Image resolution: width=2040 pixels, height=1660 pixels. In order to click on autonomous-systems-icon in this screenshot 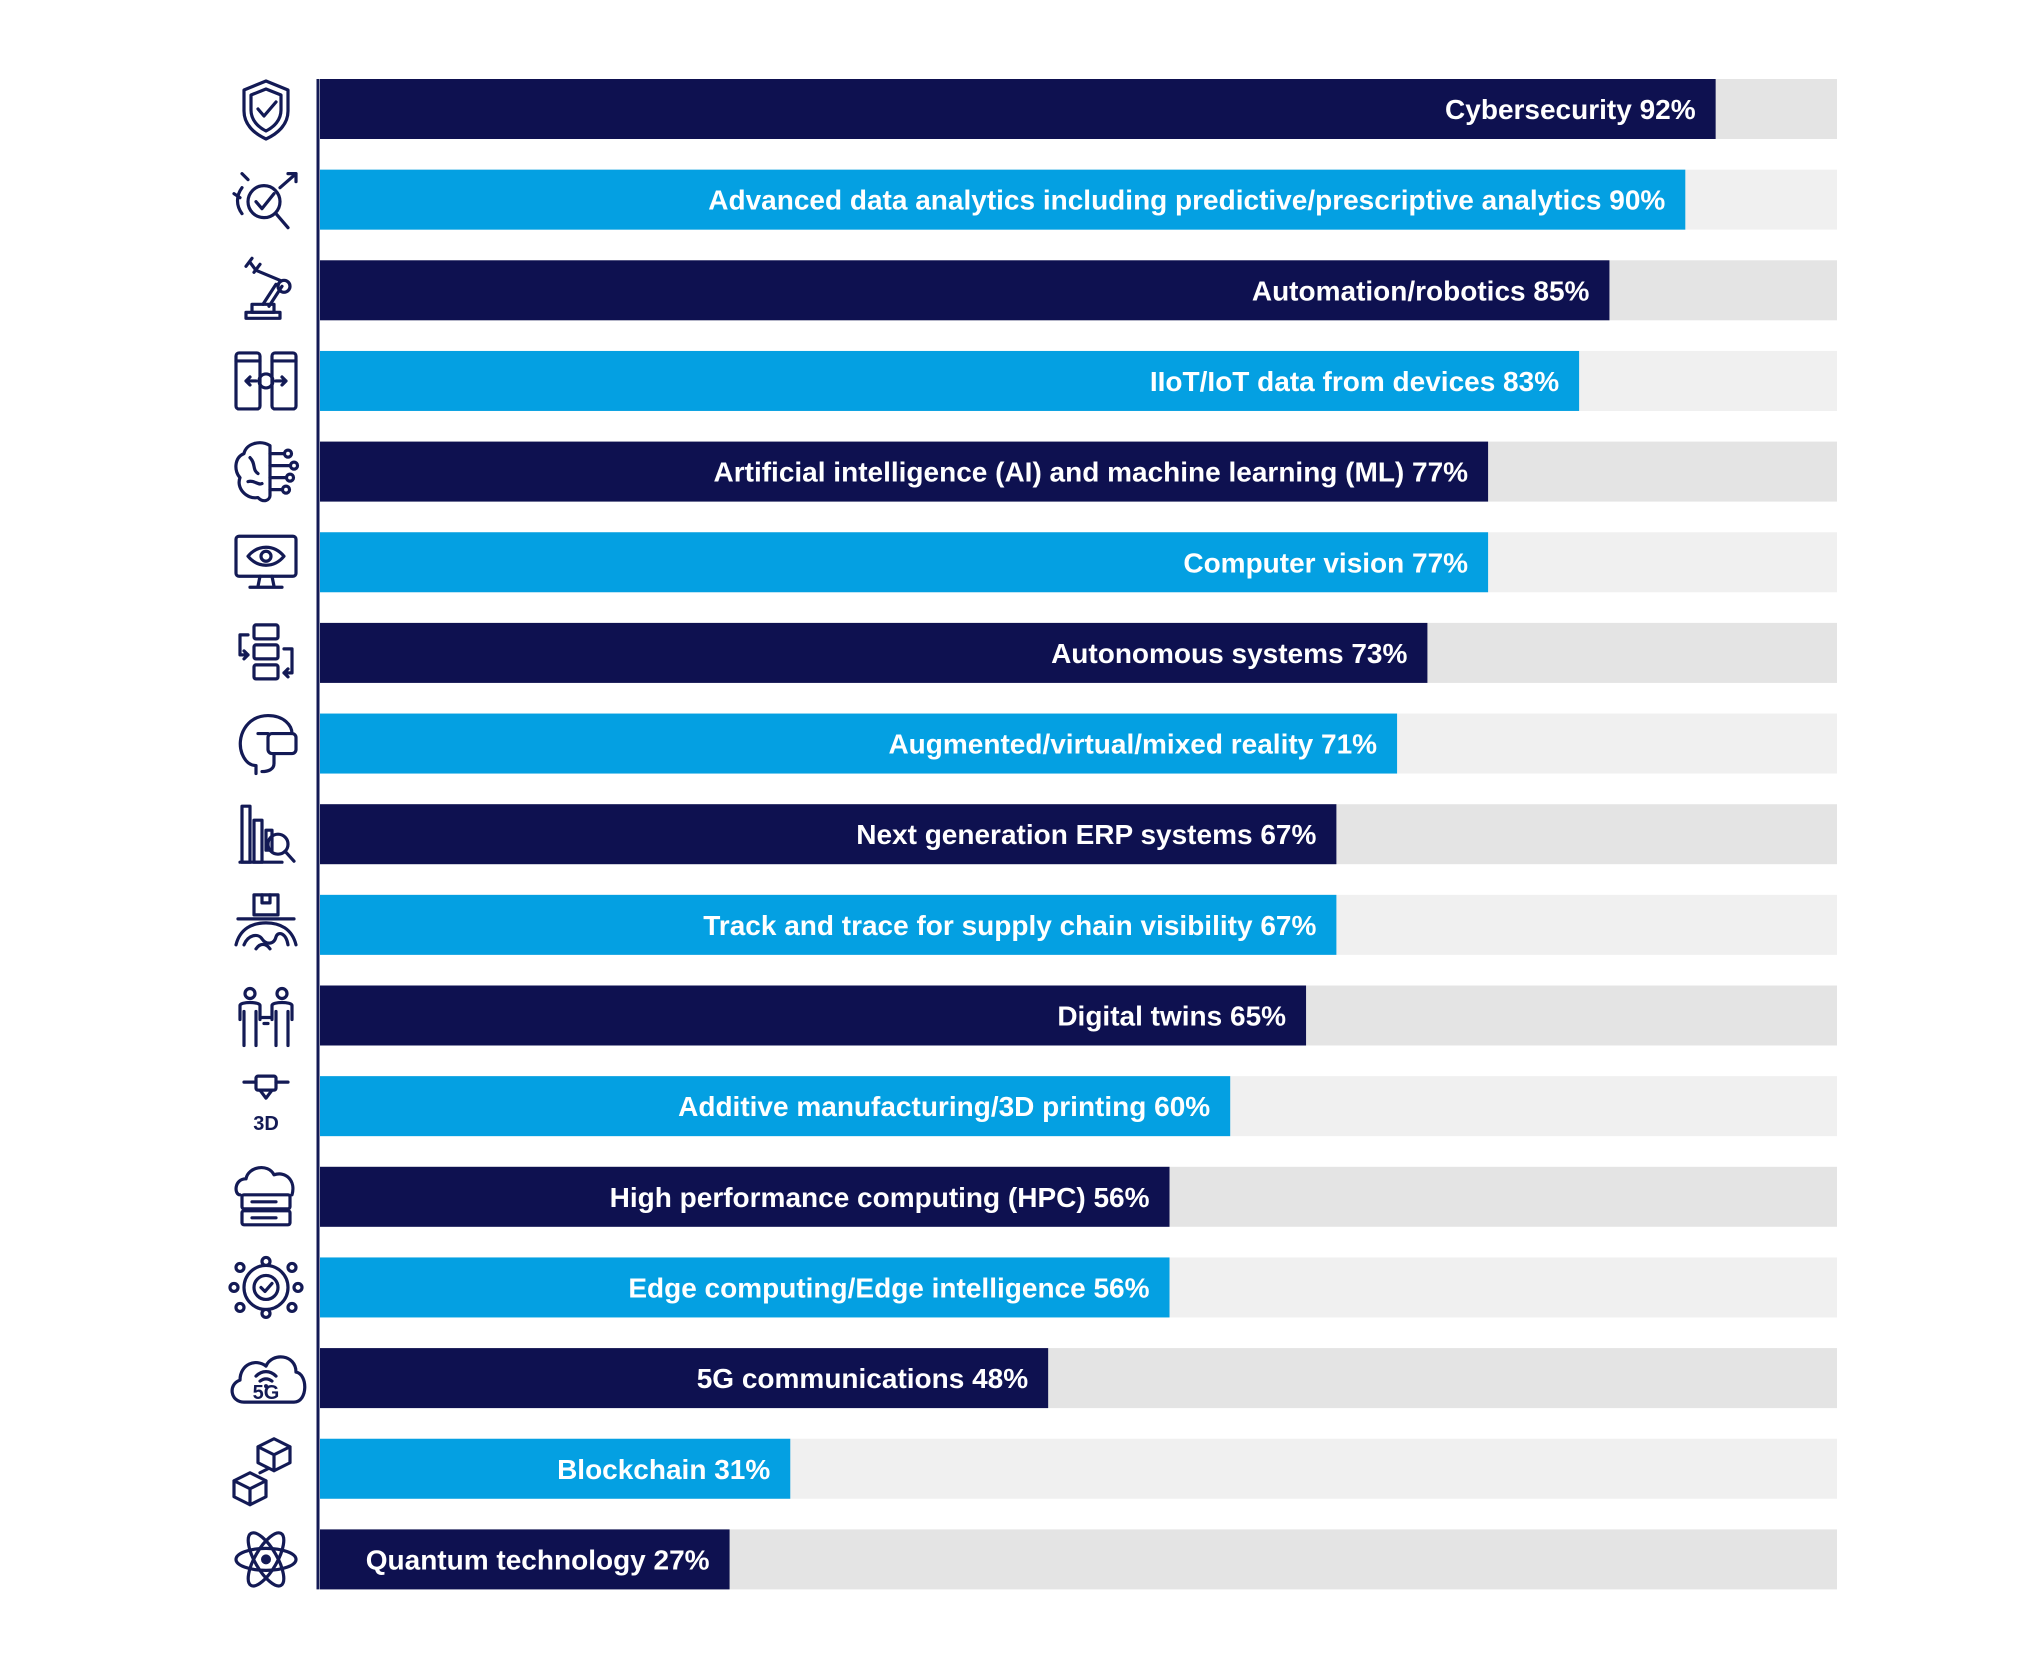, I will do `click(266, 652)`.